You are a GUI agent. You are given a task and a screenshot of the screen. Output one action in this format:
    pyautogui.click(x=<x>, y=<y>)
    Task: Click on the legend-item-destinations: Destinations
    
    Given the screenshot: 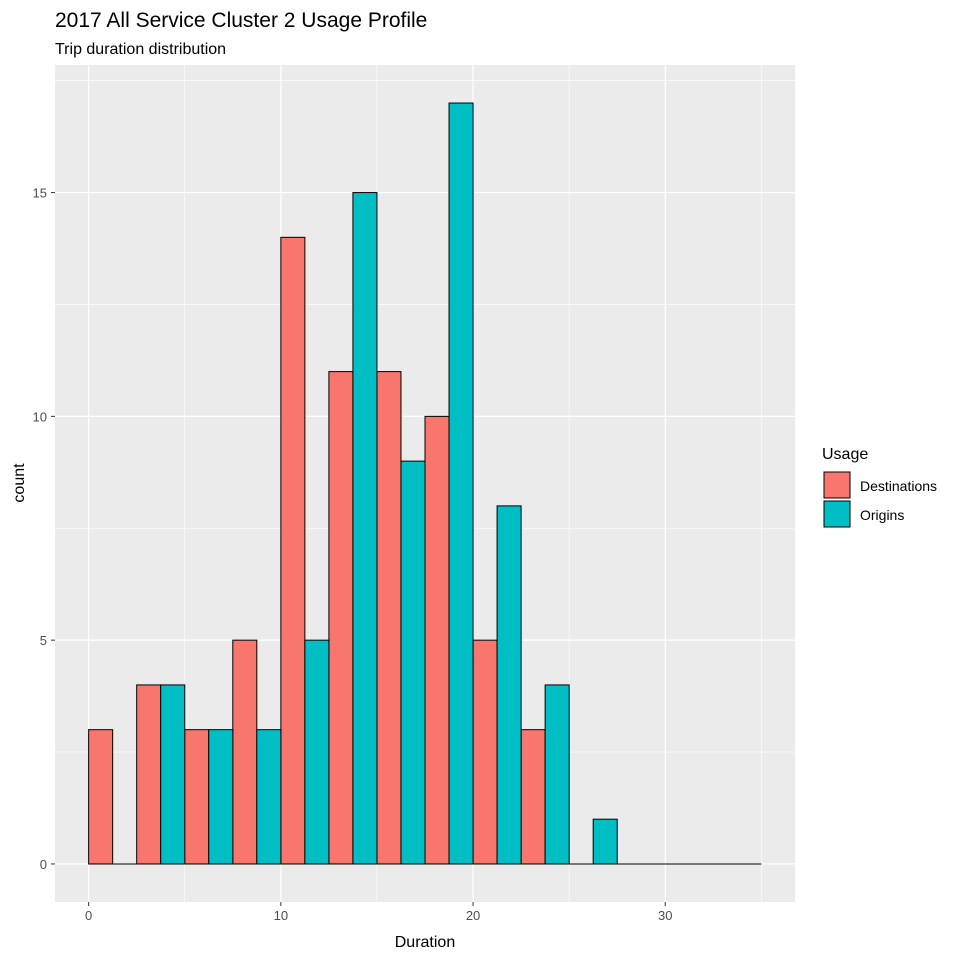 What is the action you would take?
    pyautogui.click(x=880, y=485)
    